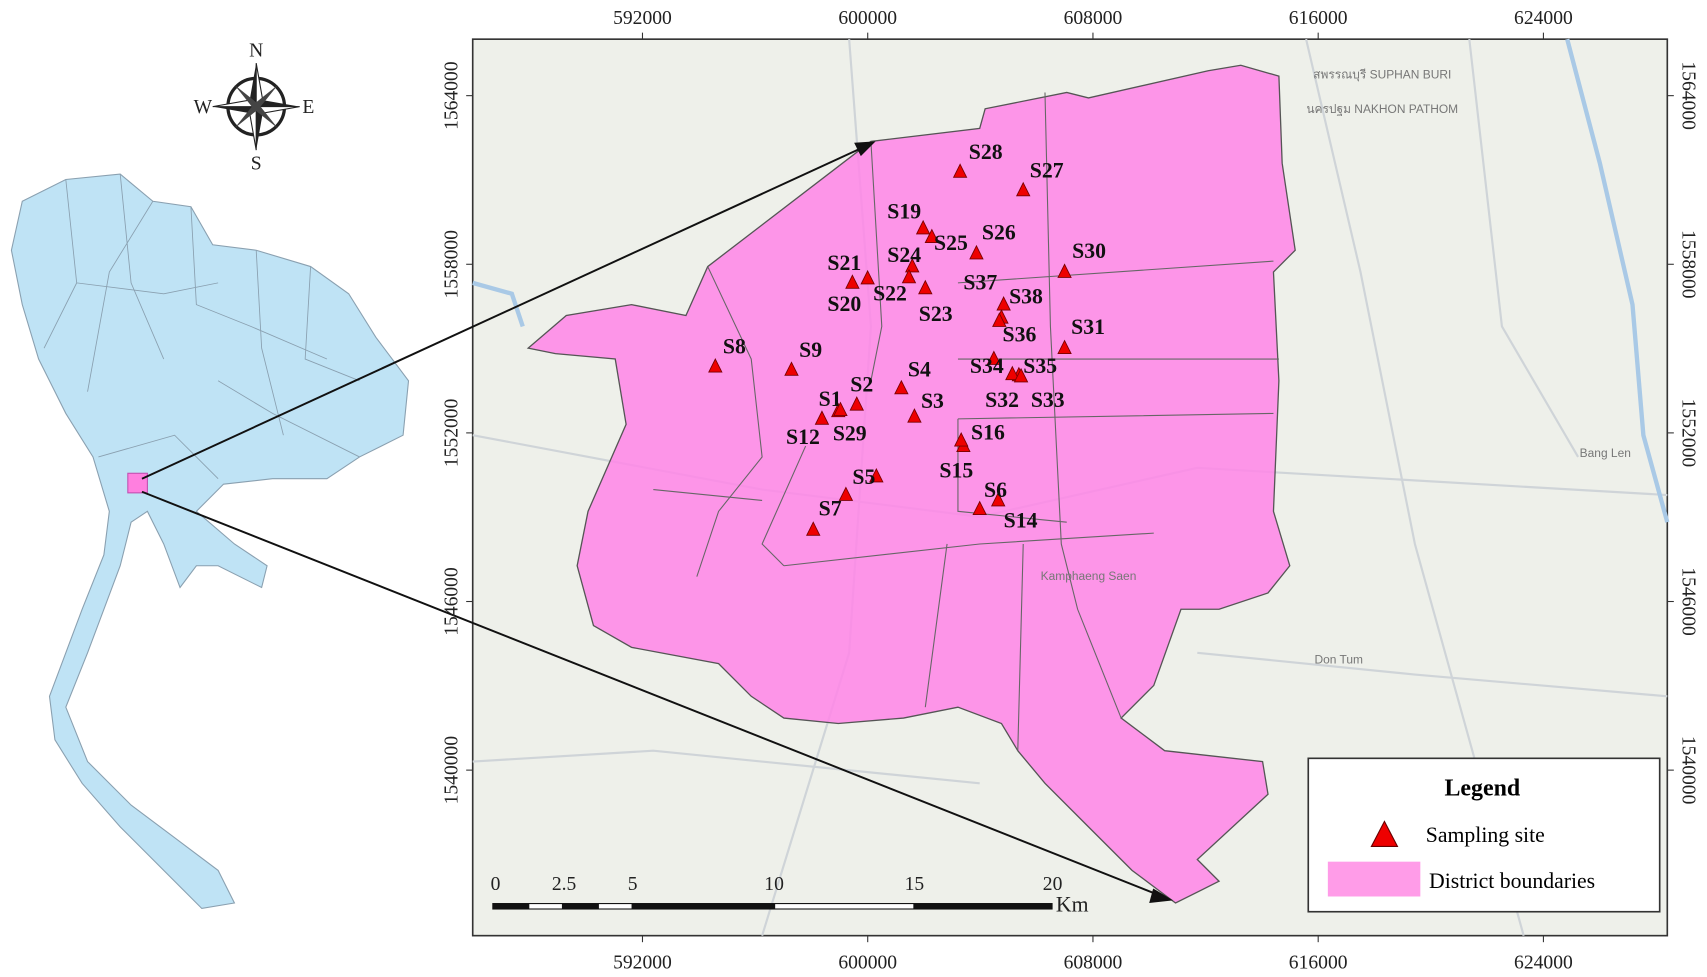 This screenshot has height=977, width=1707. I want to click on legend-item: Sampling site, so click(1485, 835).